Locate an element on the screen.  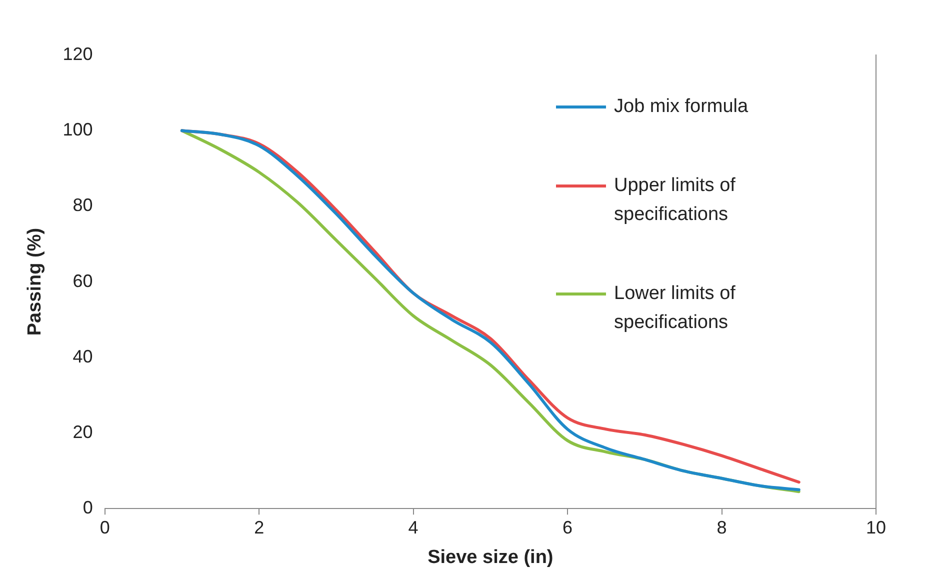
x-tick-label: 6 is located at coordinates (567, 527).